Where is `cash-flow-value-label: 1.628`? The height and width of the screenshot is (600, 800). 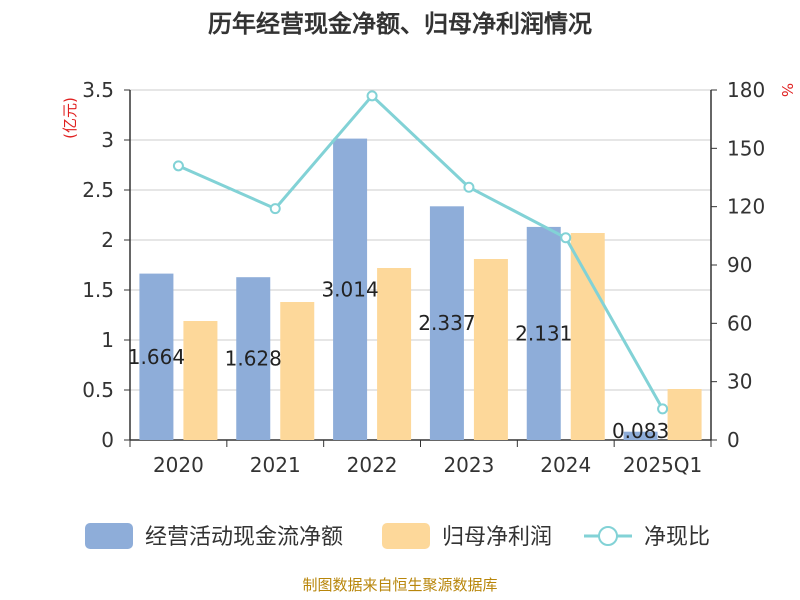
cash-flow-value-label: 1.628 is located at coordinates (253, 359).